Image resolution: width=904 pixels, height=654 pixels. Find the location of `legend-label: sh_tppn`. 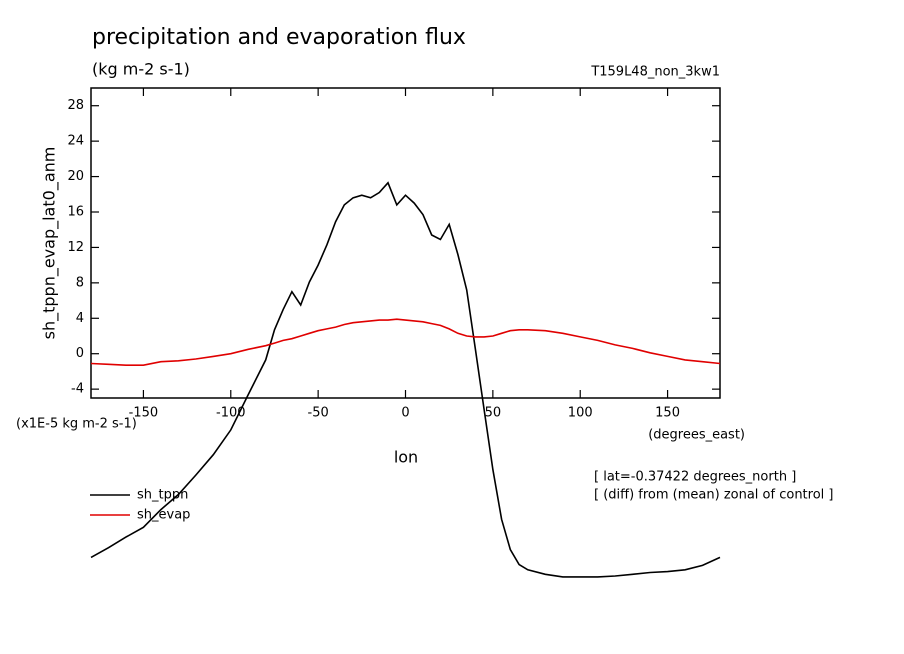

legend-label: sh_tppn is located at coordinates (162, 495).